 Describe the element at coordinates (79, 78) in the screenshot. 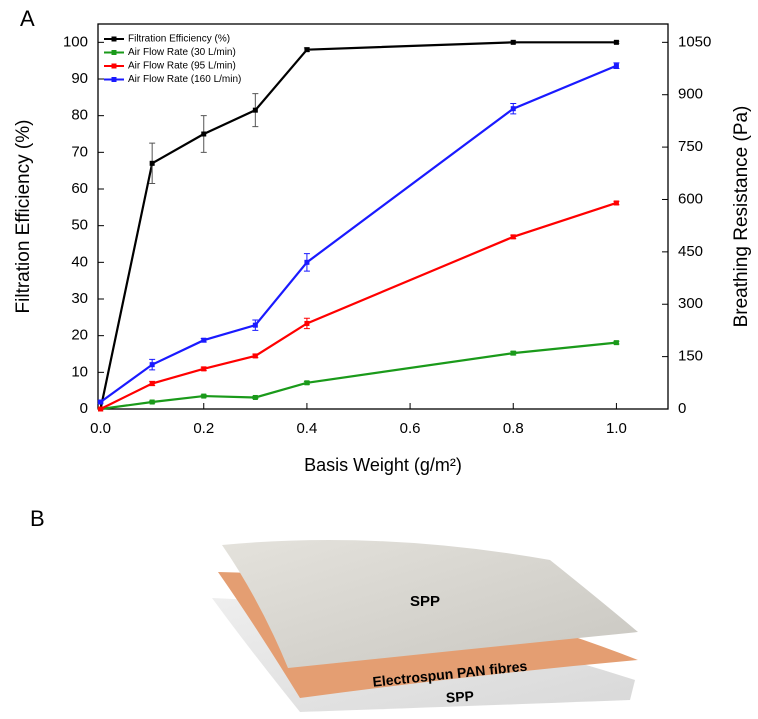

I see `y-tick-label: 90` at that location.